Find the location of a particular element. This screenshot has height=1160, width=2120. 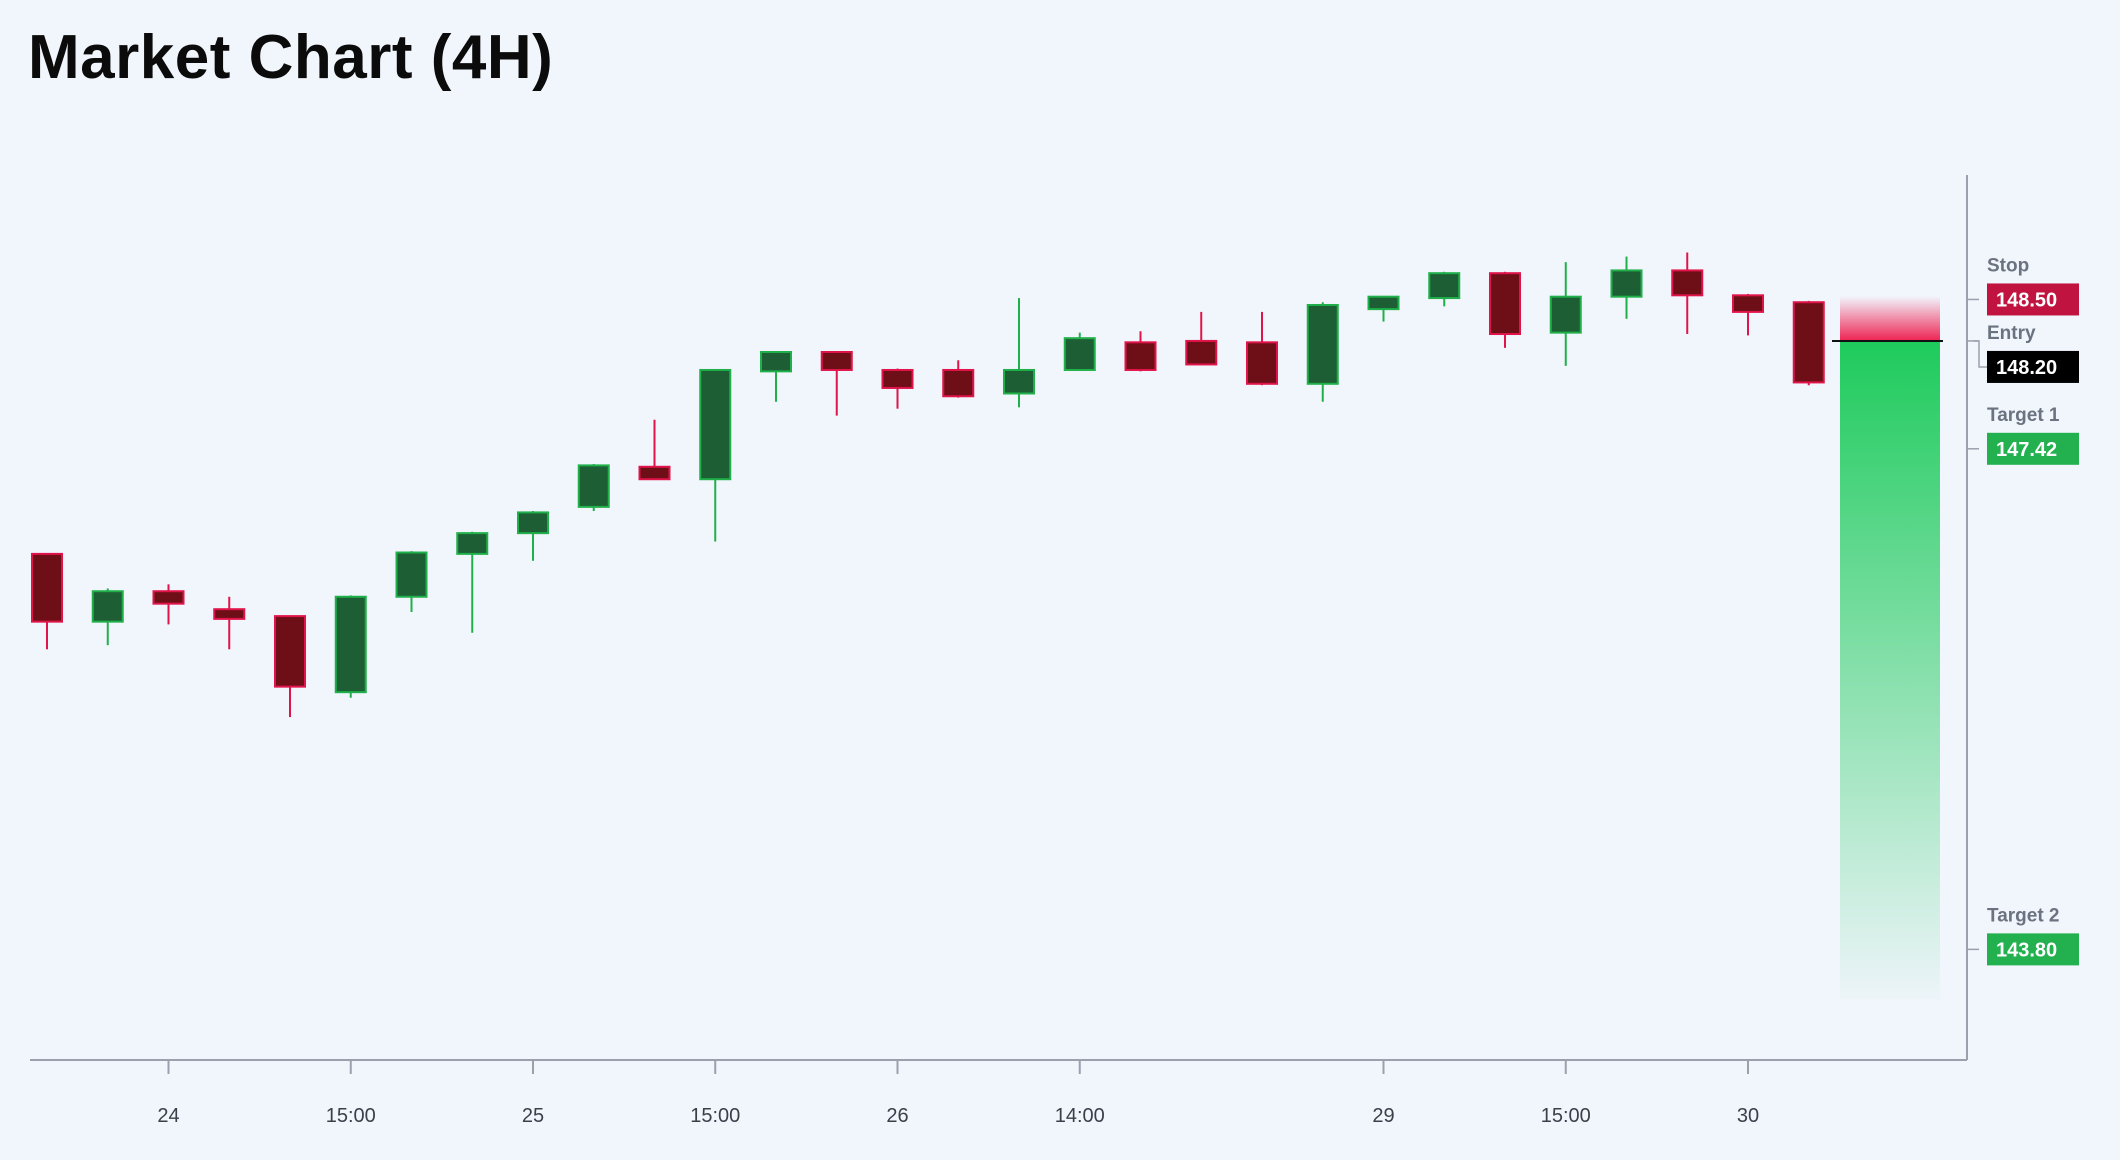

level-value: 147.42 is located at coordinates (2026, 450).